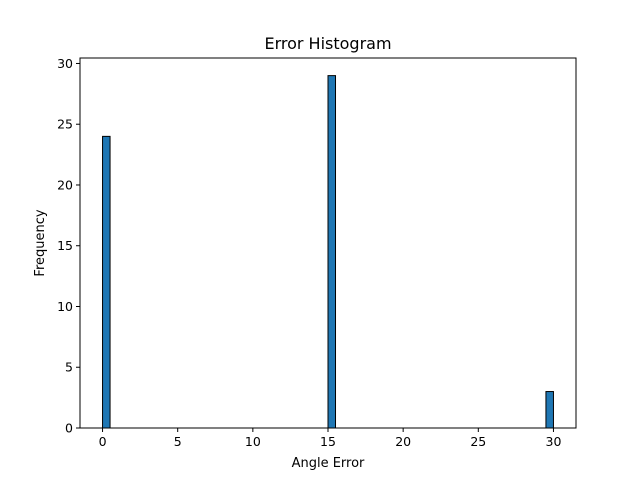  What do you see at coordinates (65, 184) in the screenshot?
I see `y-tick-label-20: 20` at bounding box center [65, 184].